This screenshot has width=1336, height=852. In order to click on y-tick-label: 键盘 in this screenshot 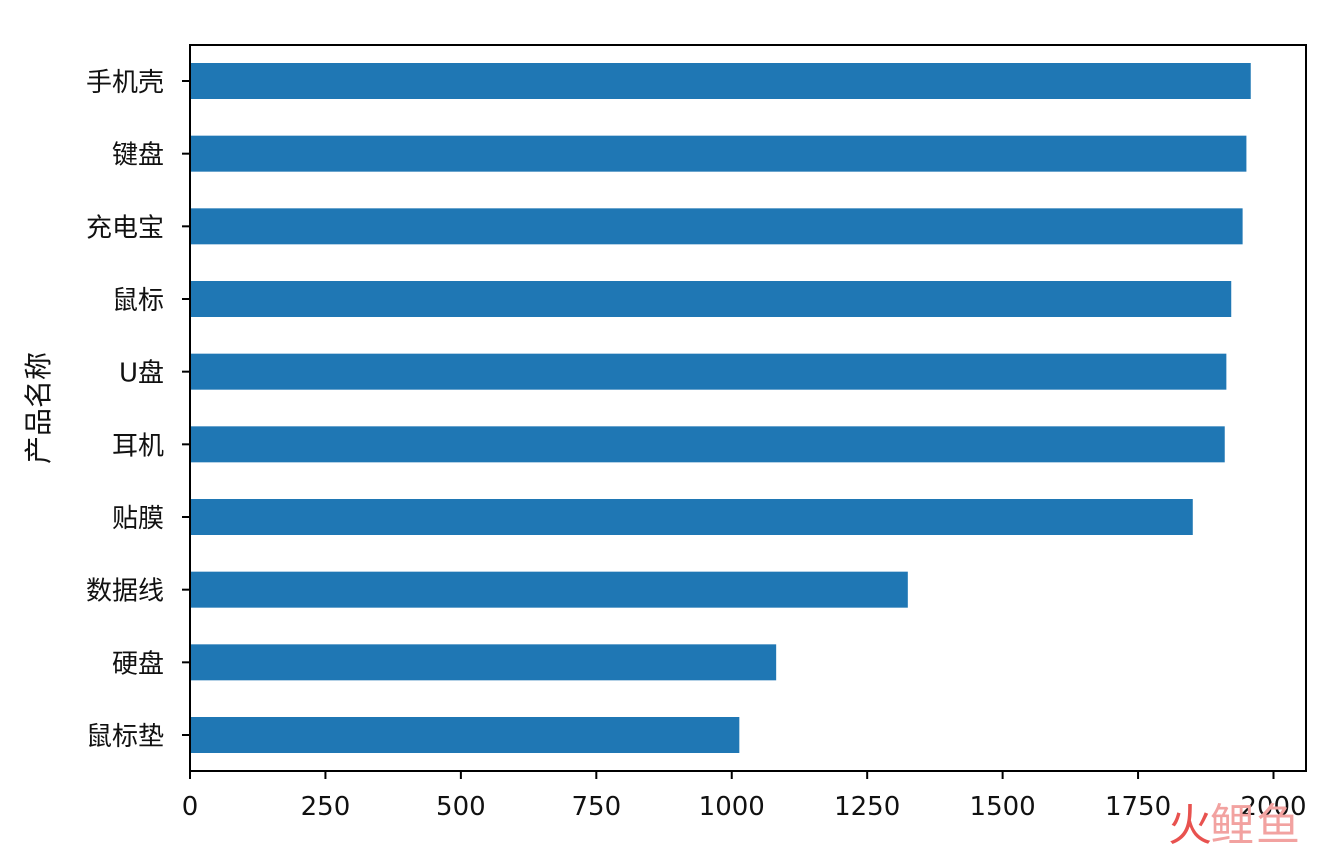, I will do `click(138, 156)`.